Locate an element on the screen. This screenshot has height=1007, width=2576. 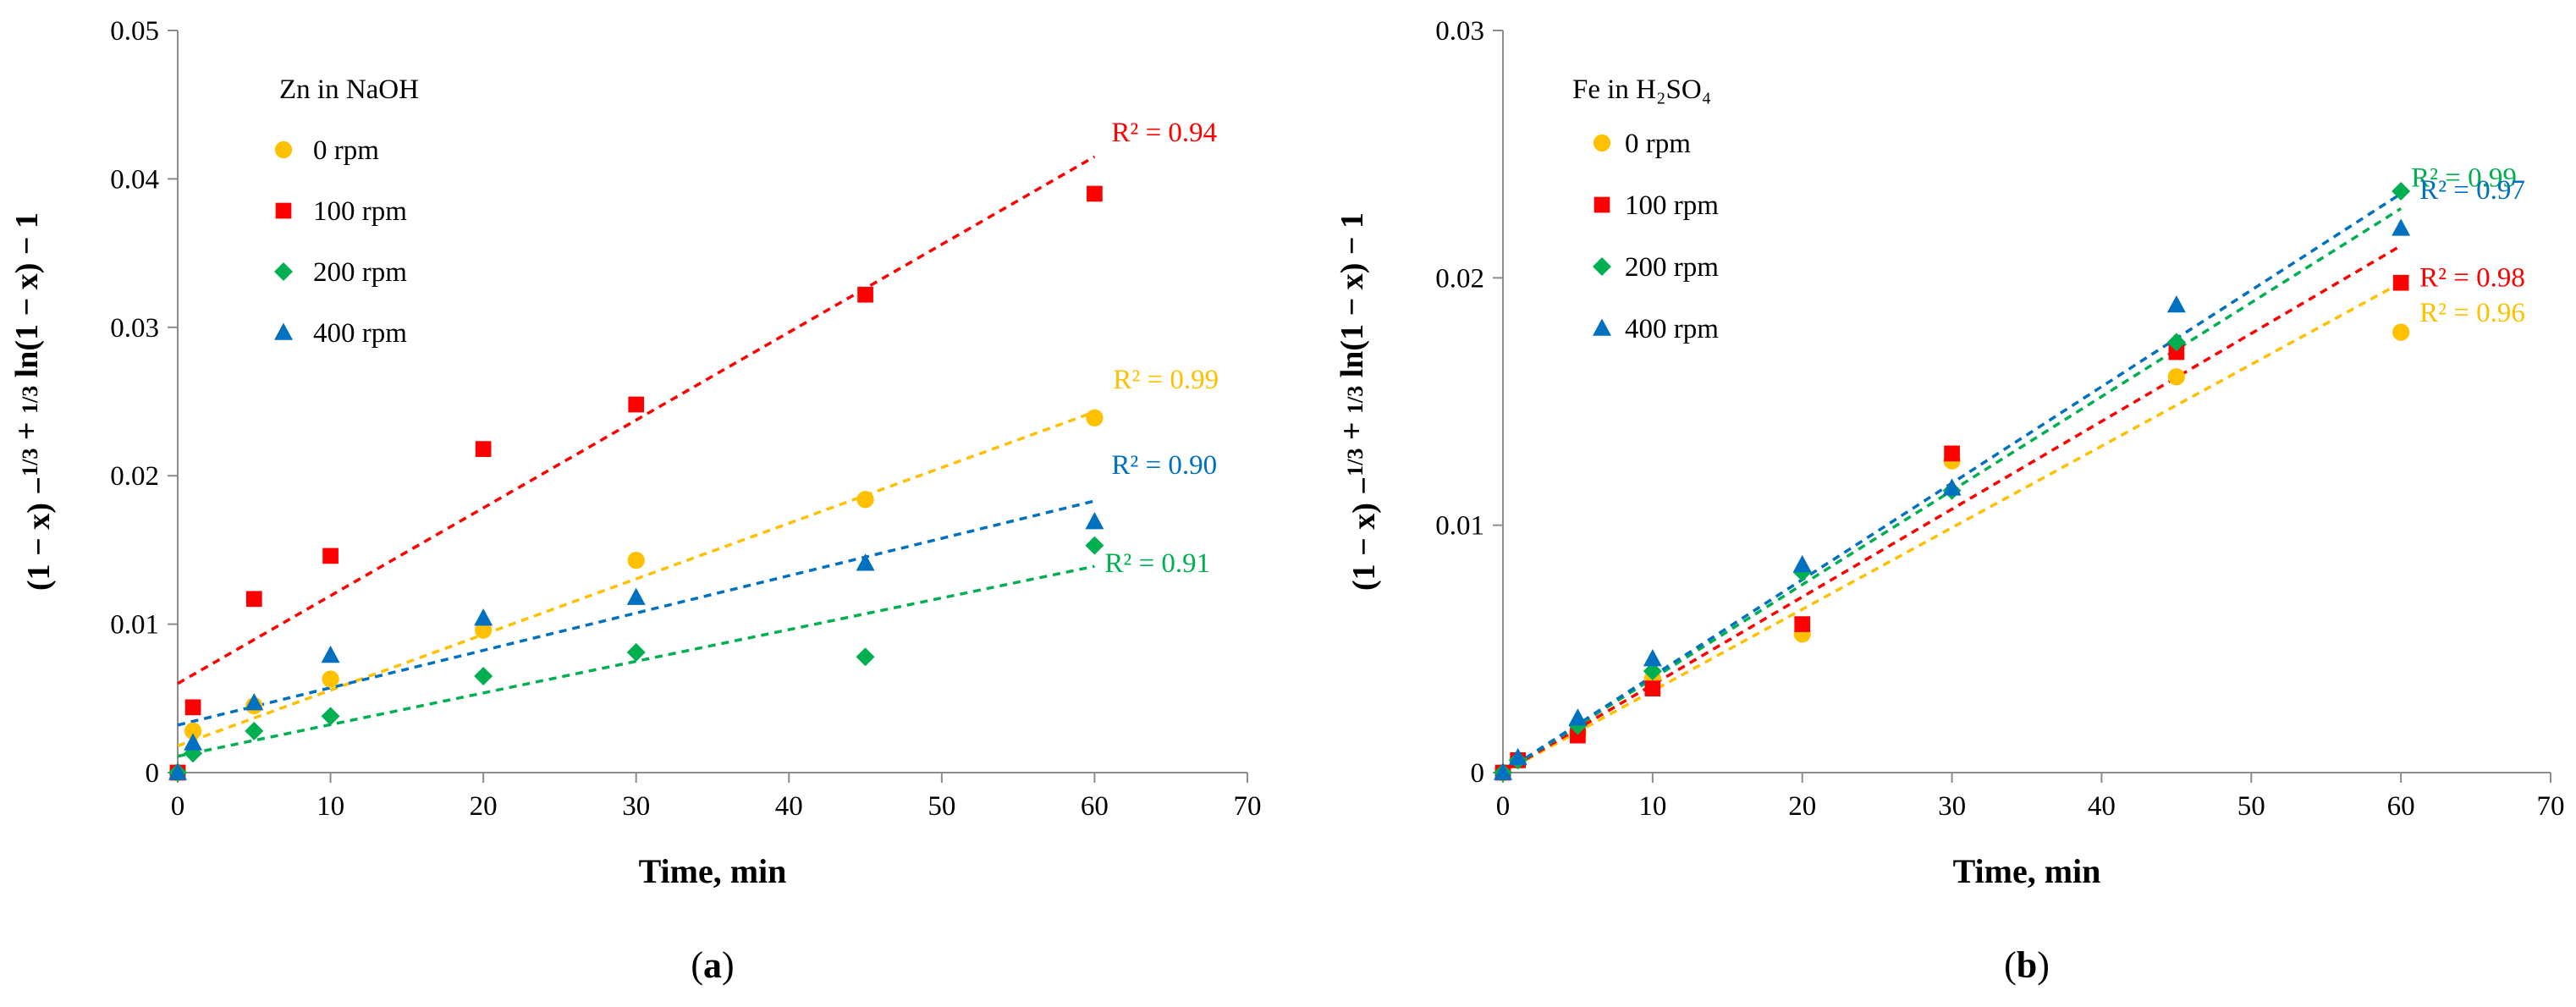
r-squared-label: R² = 0.97 is located at coordinates (2472, 191).